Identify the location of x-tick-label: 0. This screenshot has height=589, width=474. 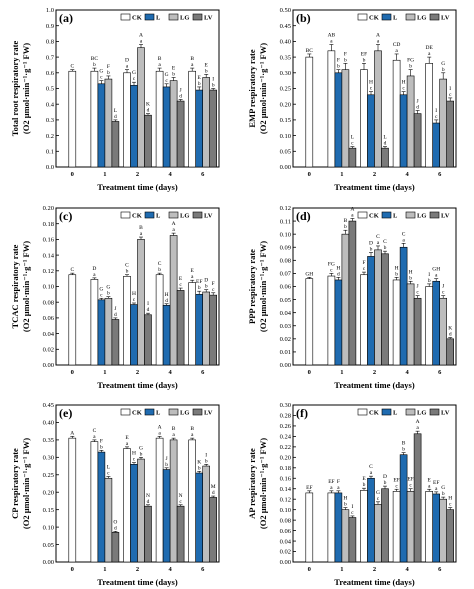
(72, 174).